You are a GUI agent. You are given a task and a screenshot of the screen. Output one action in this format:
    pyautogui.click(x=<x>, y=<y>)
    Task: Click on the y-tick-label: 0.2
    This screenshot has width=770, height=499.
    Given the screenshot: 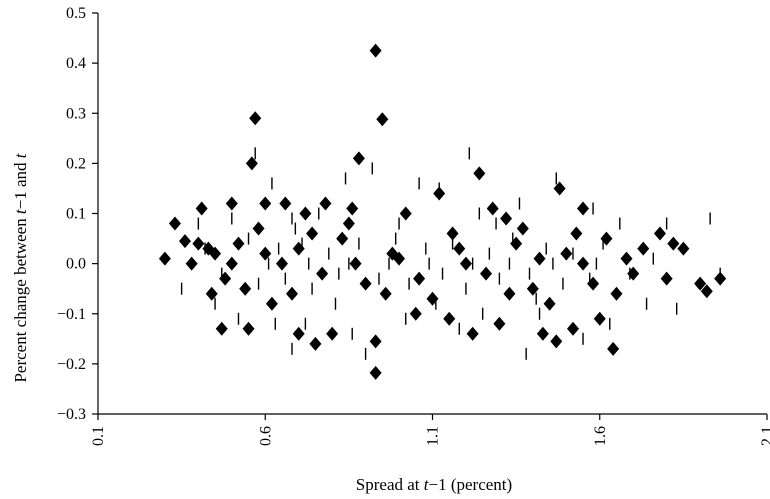 What is the action you would take?
    pyautogui.click(x=76, y=163)
    